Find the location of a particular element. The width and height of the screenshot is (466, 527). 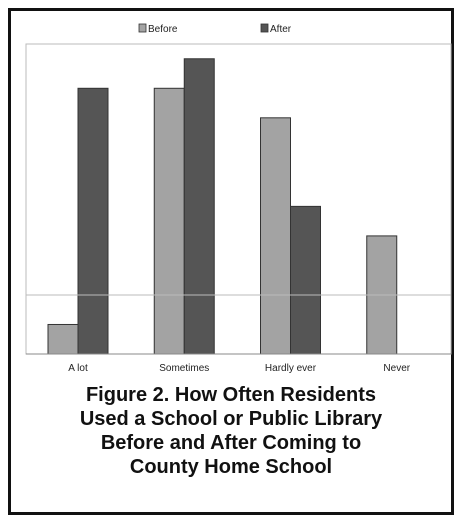

caption-line: Figure 2. How Often Residents is located at coordinates (231, 395).